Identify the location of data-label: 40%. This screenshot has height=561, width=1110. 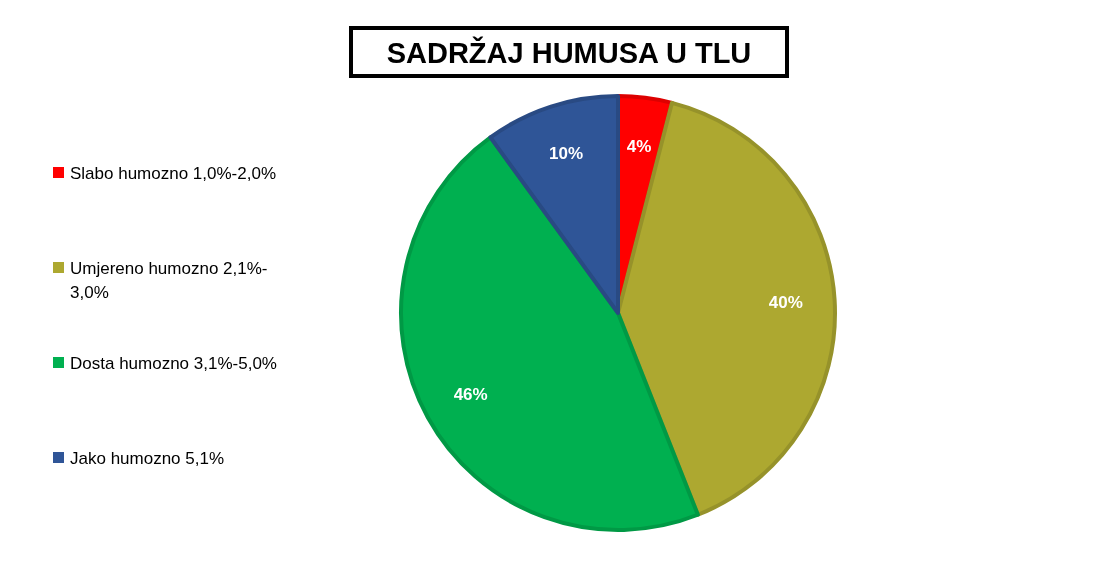
(785, 302).